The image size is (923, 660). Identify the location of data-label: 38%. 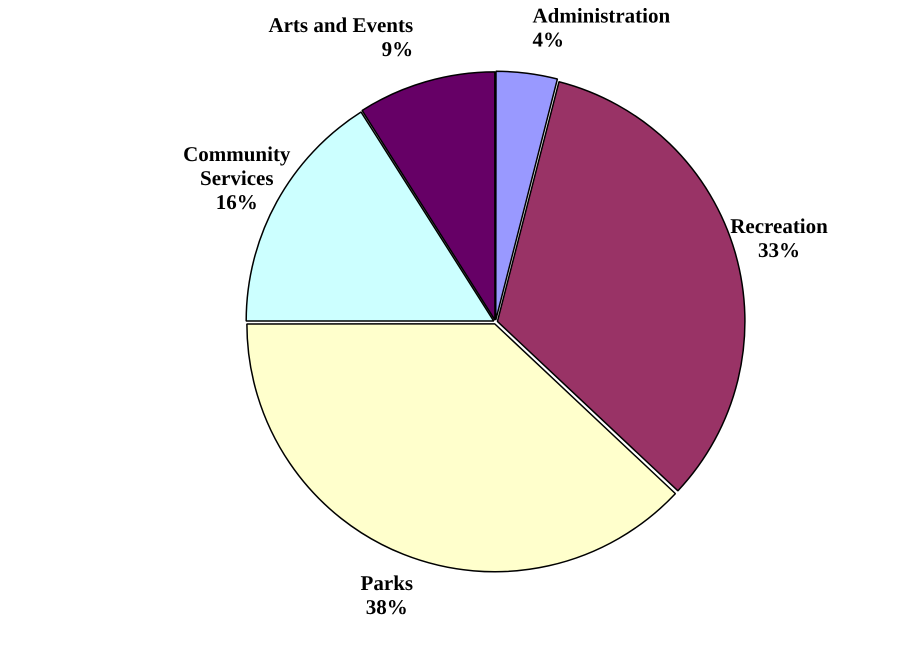
(387, 606).